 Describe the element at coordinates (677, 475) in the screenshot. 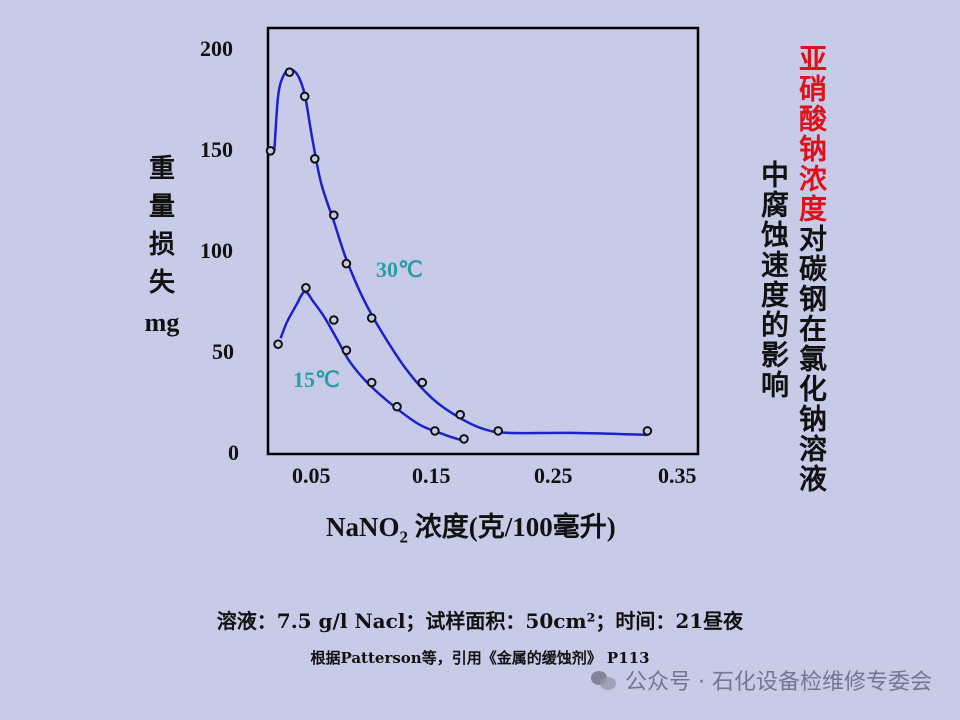

I see `x-tick-label: 0.35` at that location.